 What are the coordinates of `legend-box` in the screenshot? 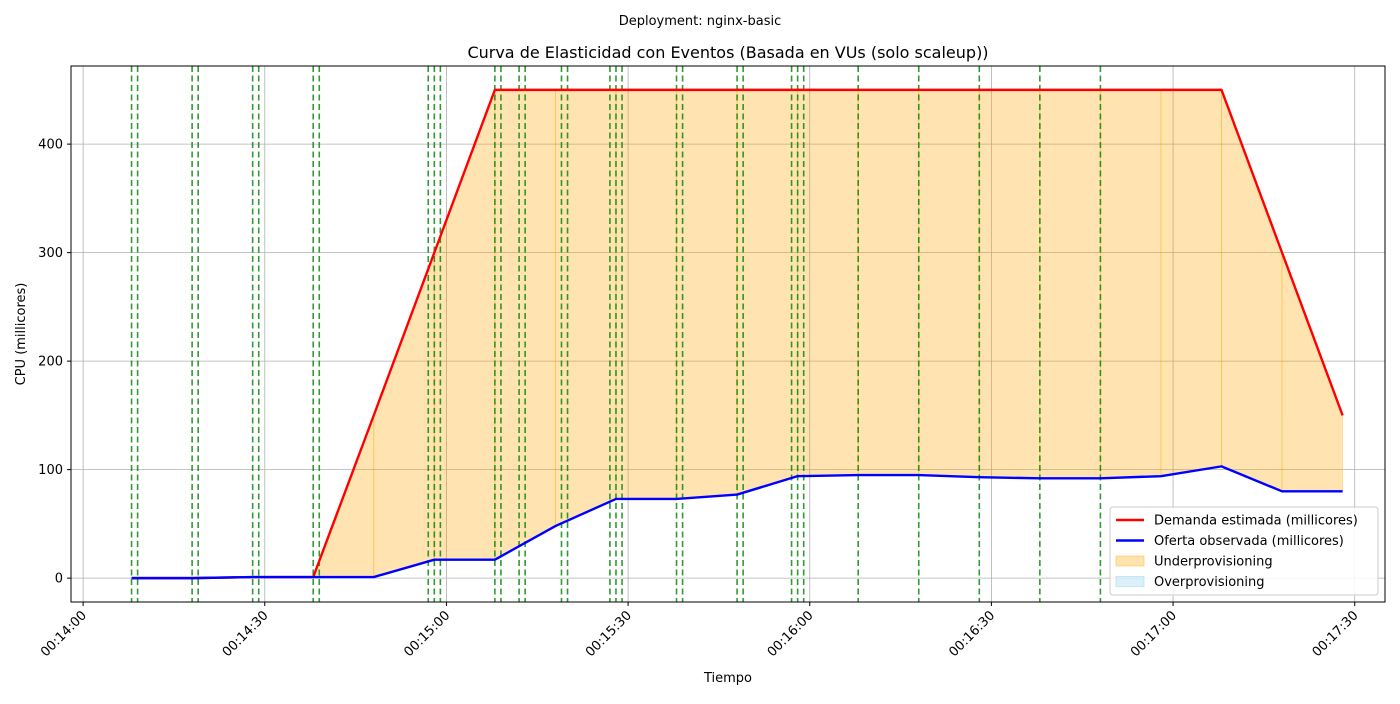 It's located at (1244, 551).